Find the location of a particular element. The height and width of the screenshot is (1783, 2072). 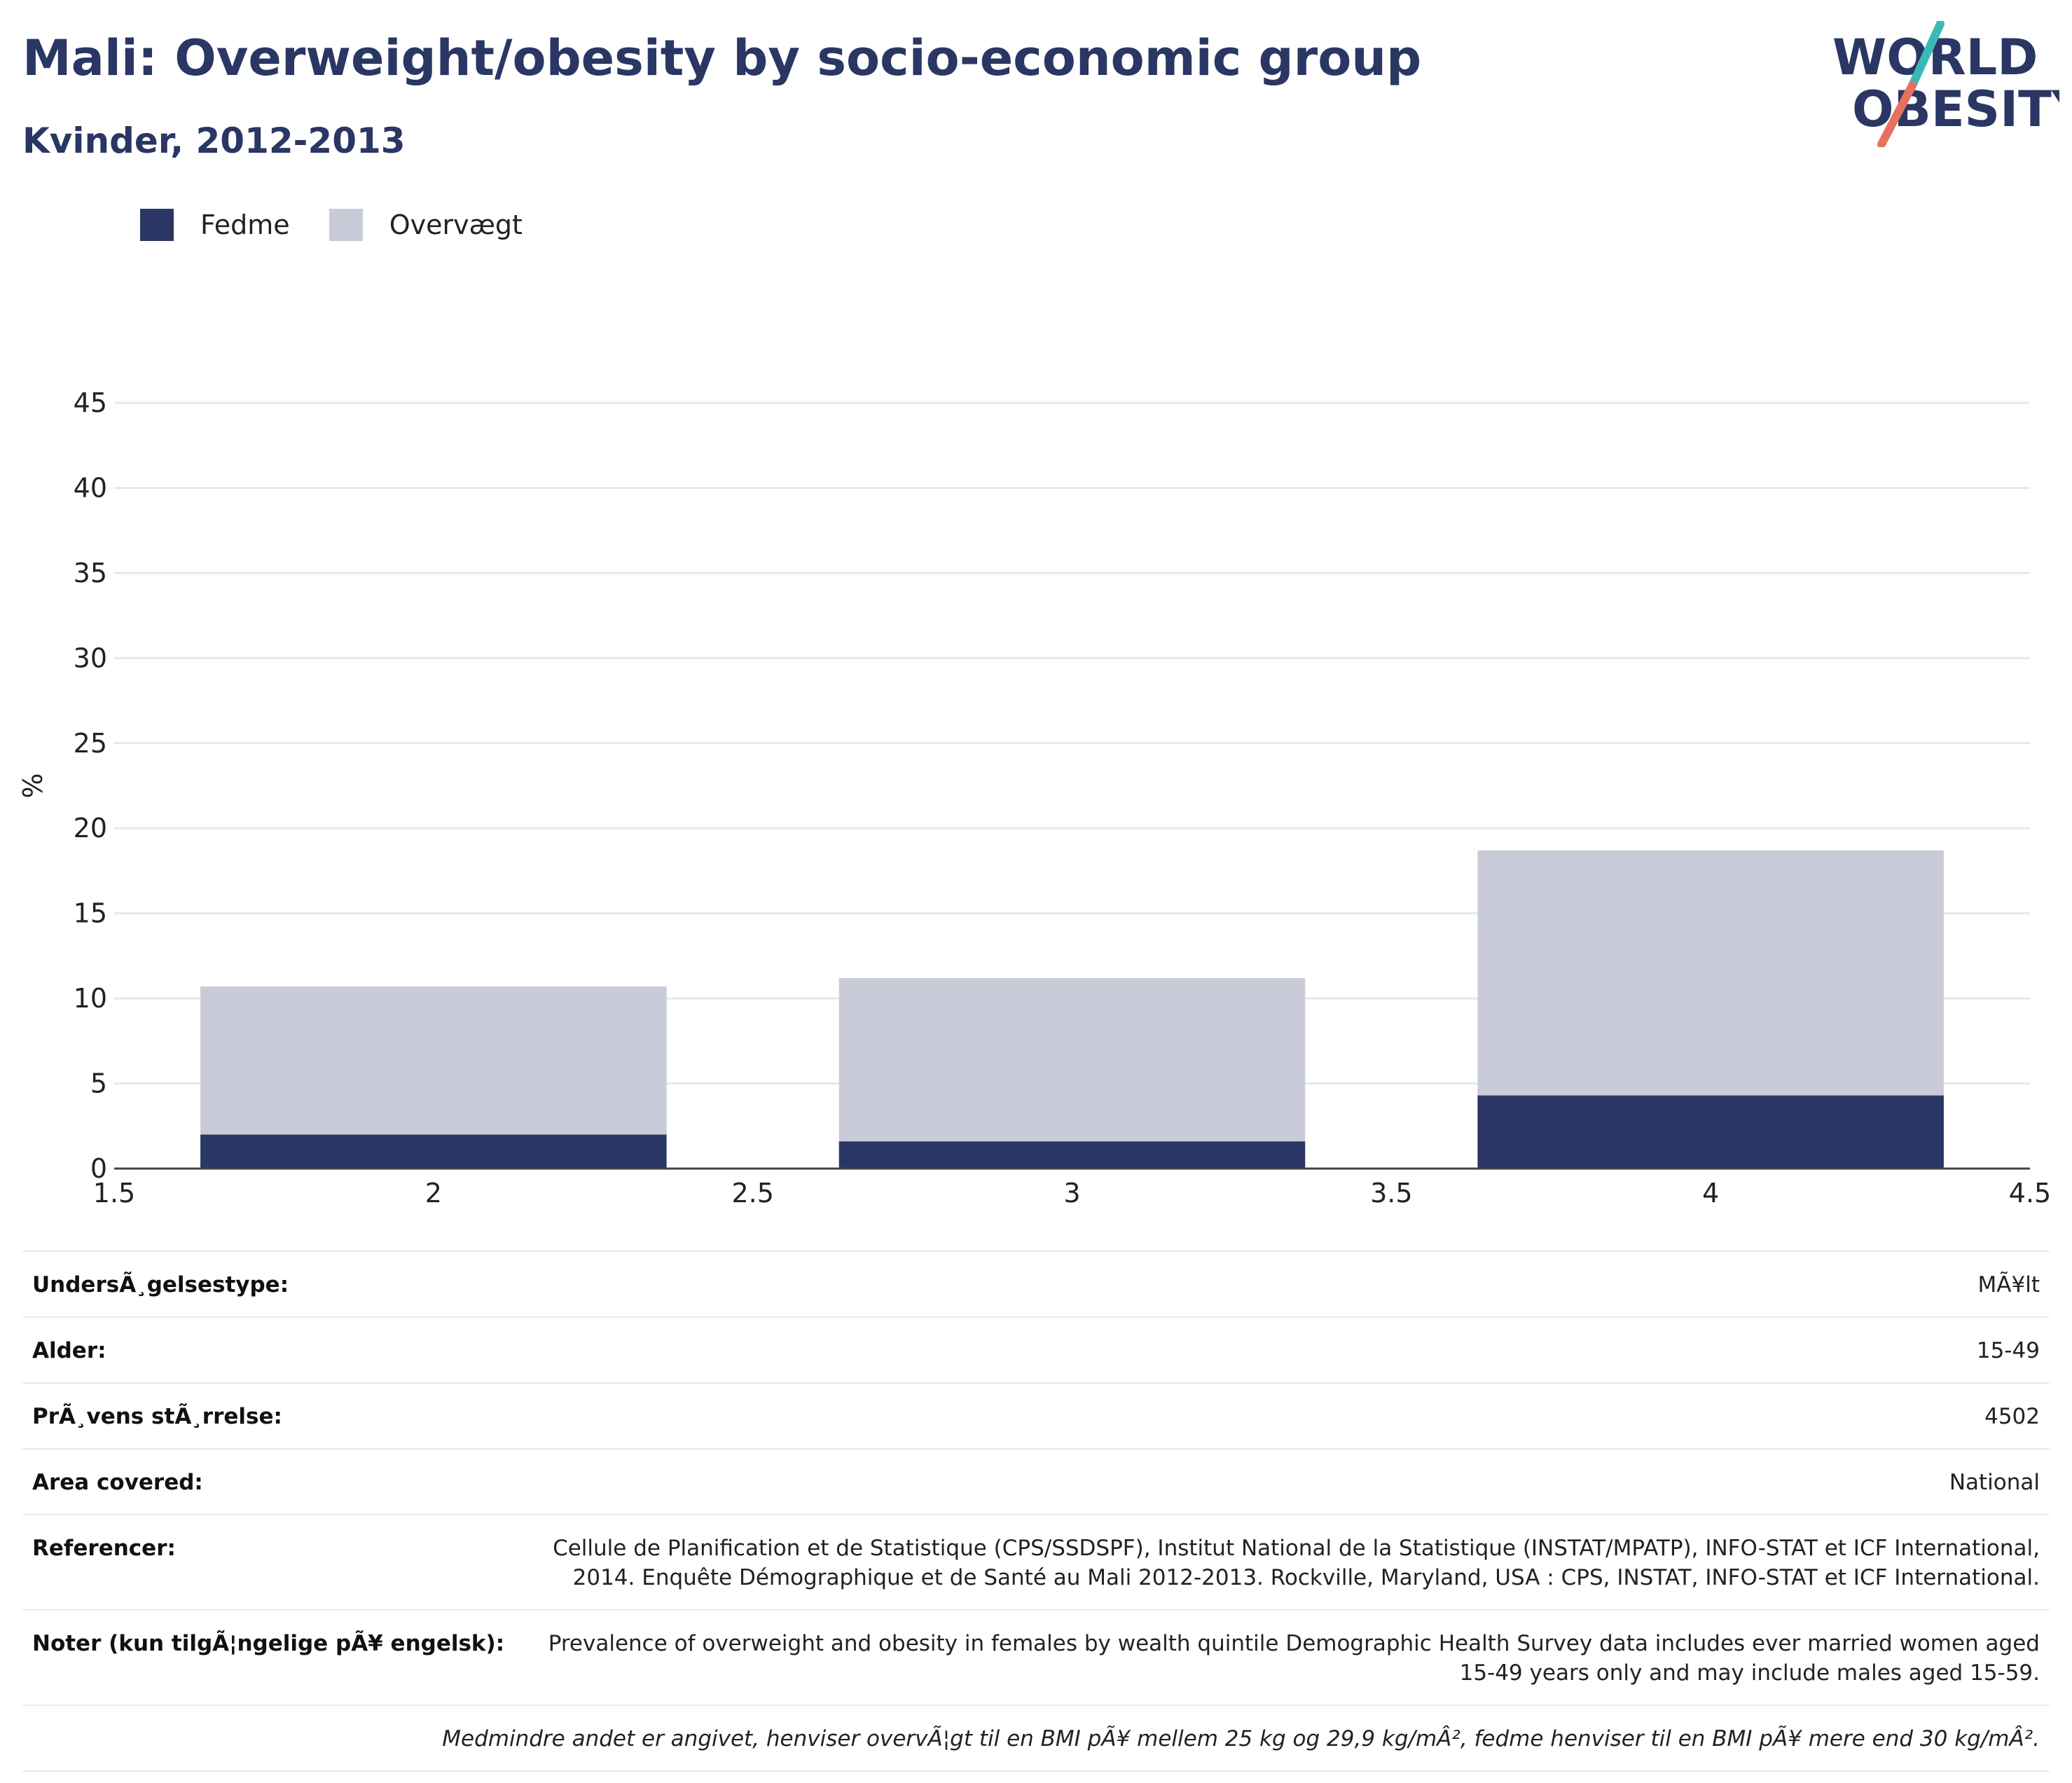

x-tick-label: 2.5 is located at coordinates (752, 1191).